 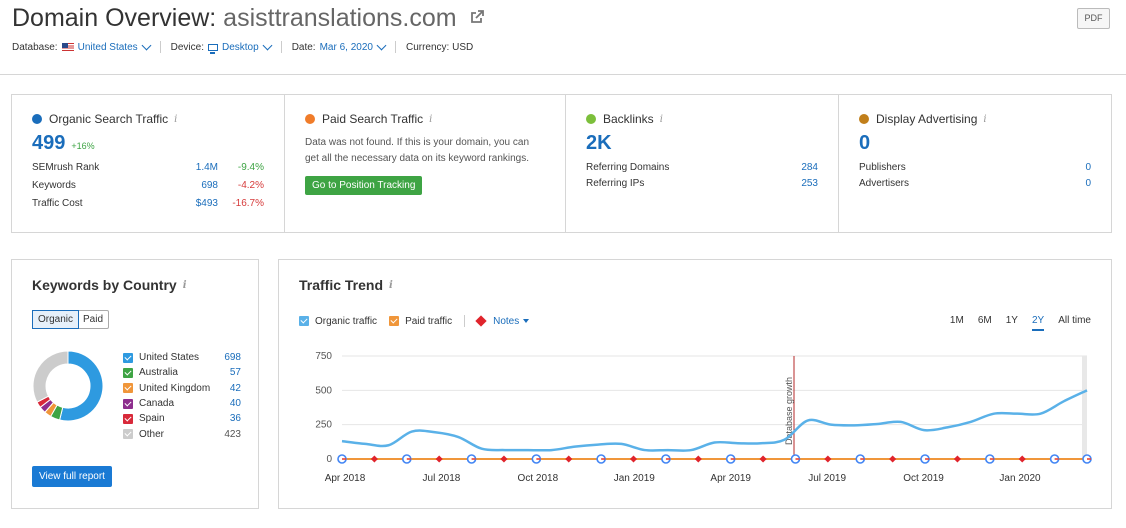 What do you see at coordinates (323, 390) in the screenshot?
I see `y-tick-label: 500` at bounding box center [323, 390].